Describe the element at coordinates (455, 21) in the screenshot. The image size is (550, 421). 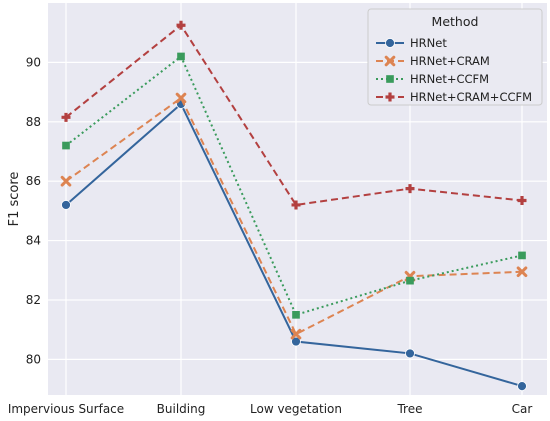
I see `legend-title: Method` at that location.